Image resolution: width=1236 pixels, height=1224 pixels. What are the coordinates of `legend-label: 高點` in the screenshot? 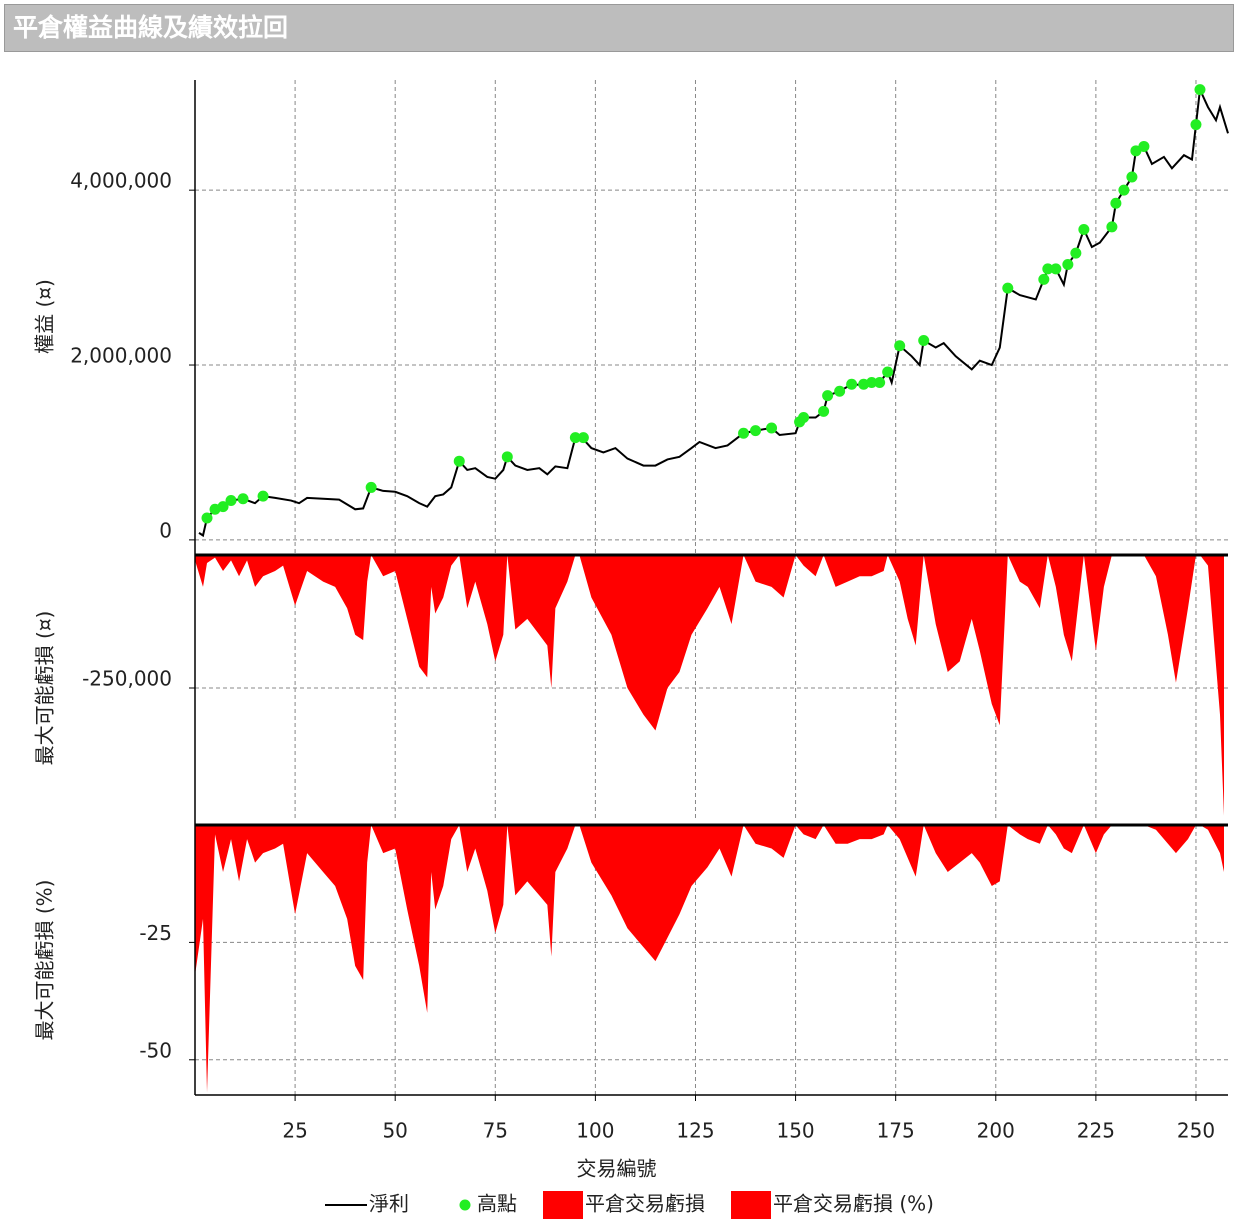 It's located at (497, 1204).